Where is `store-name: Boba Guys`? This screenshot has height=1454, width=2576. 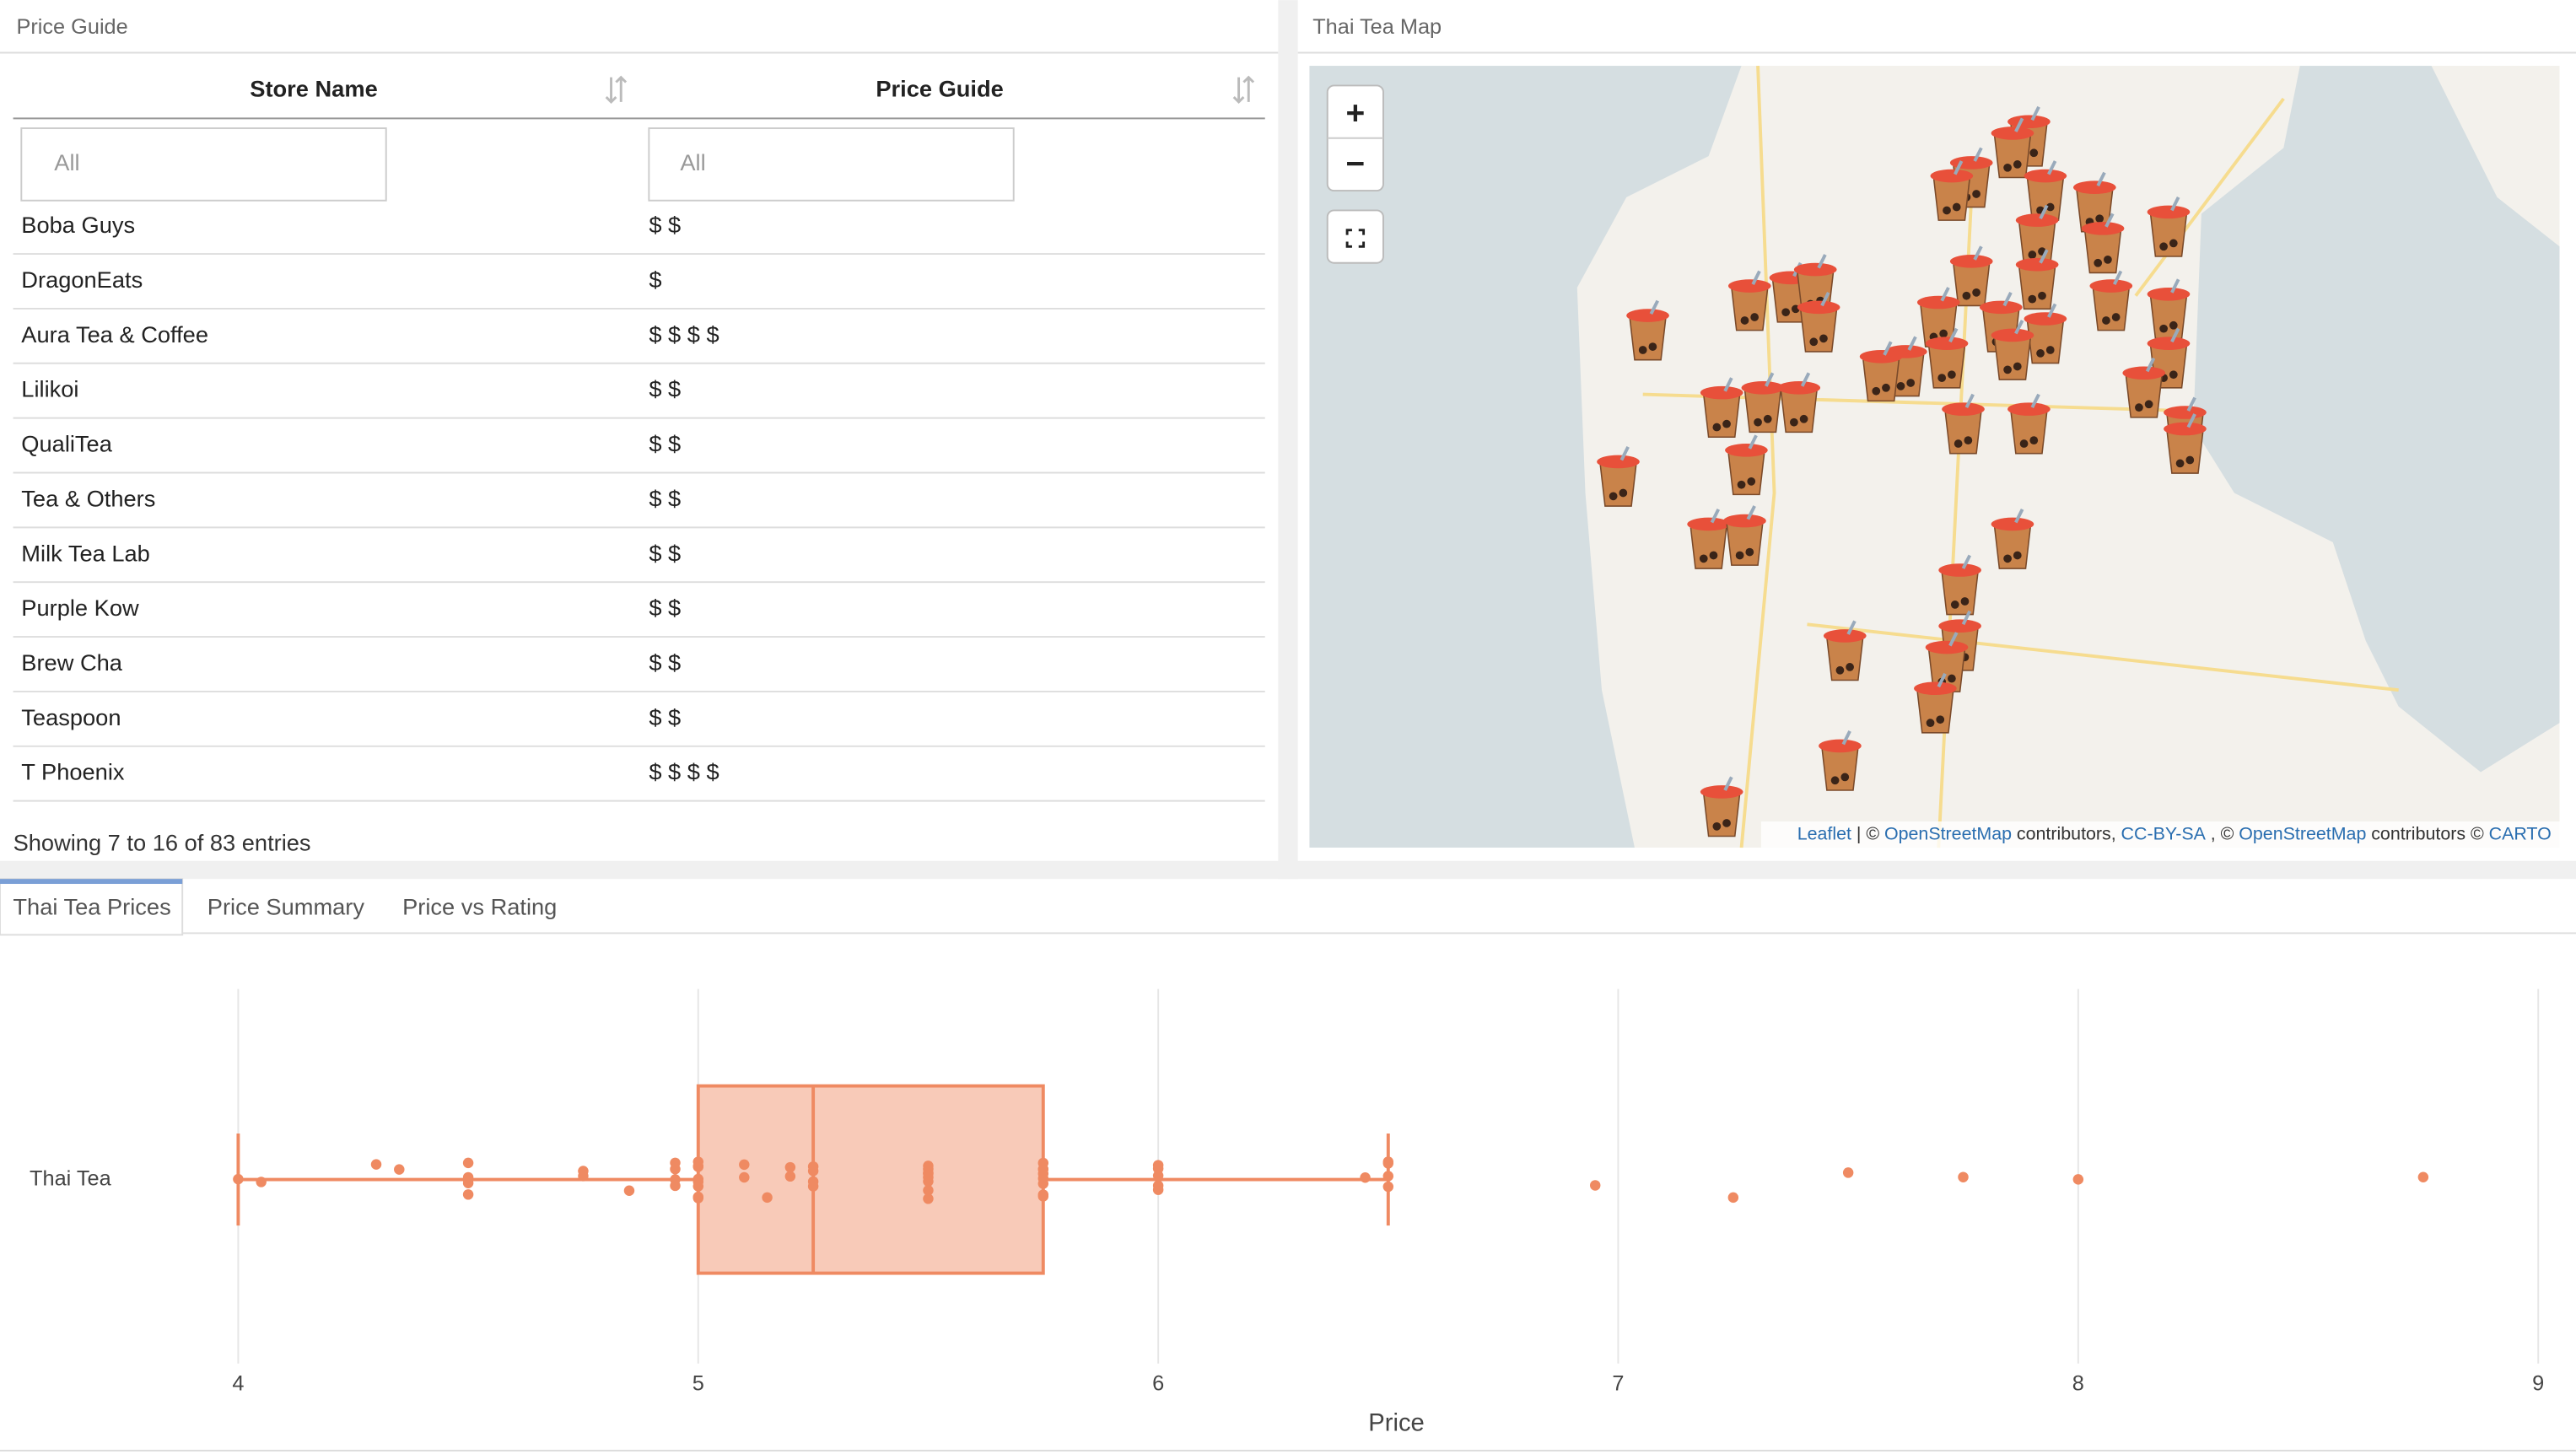 store-name: Boba Guys is located at coordinates (78, 225).